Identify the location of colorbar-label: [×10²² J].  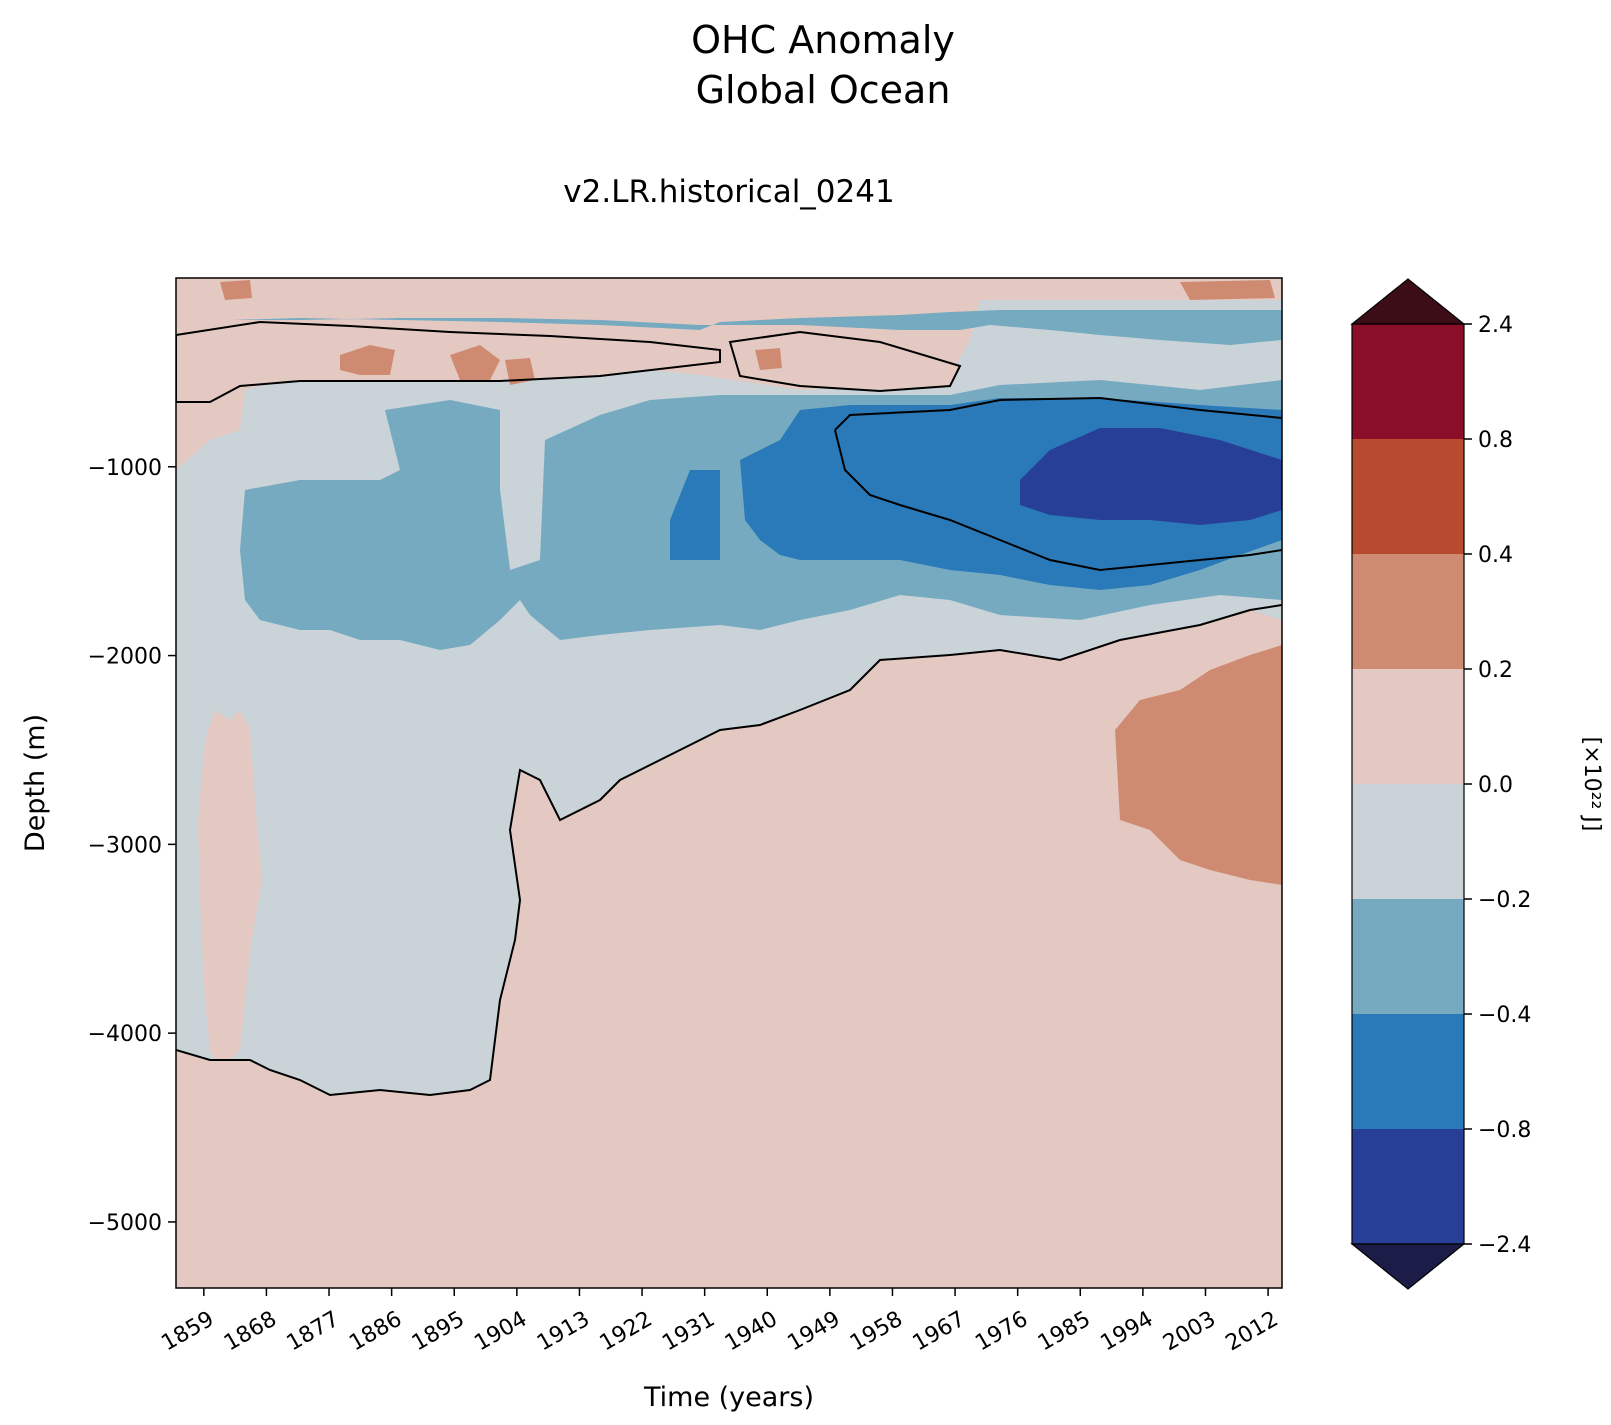
(1591, 784).